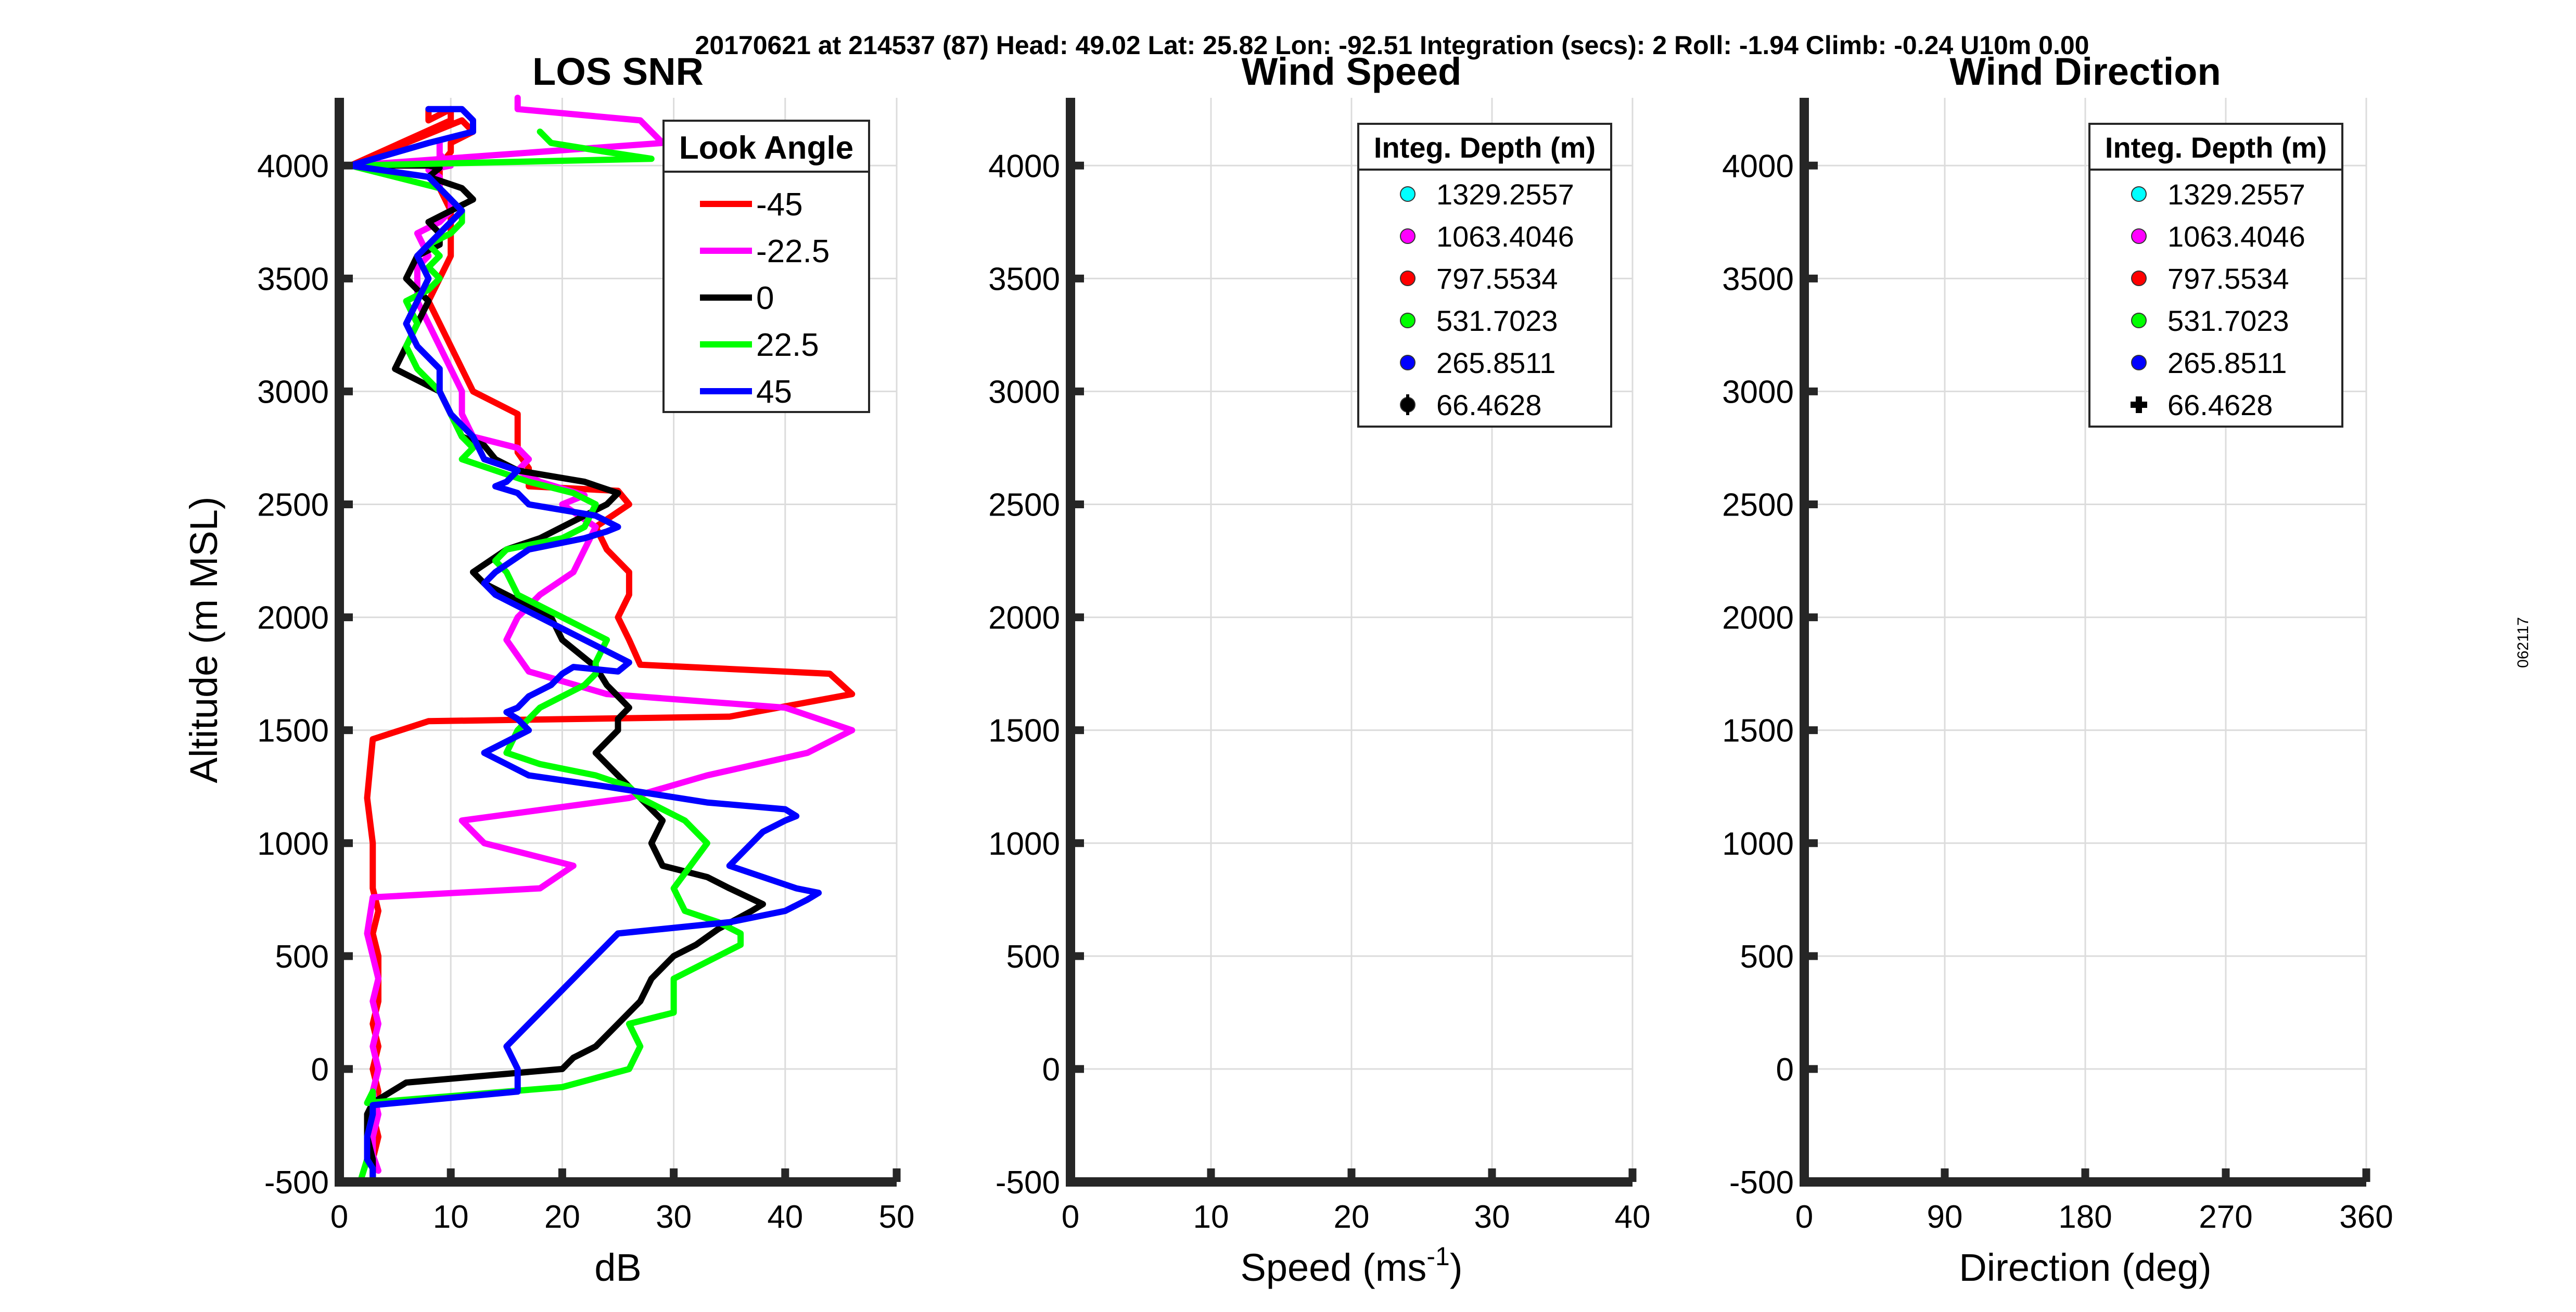 This screenshot has height=1312, width=2576. What do you see at coordinates (618, 71) in the screenshot?
I see `chart-title: LOS SNR` at bounding box center [618, 71].